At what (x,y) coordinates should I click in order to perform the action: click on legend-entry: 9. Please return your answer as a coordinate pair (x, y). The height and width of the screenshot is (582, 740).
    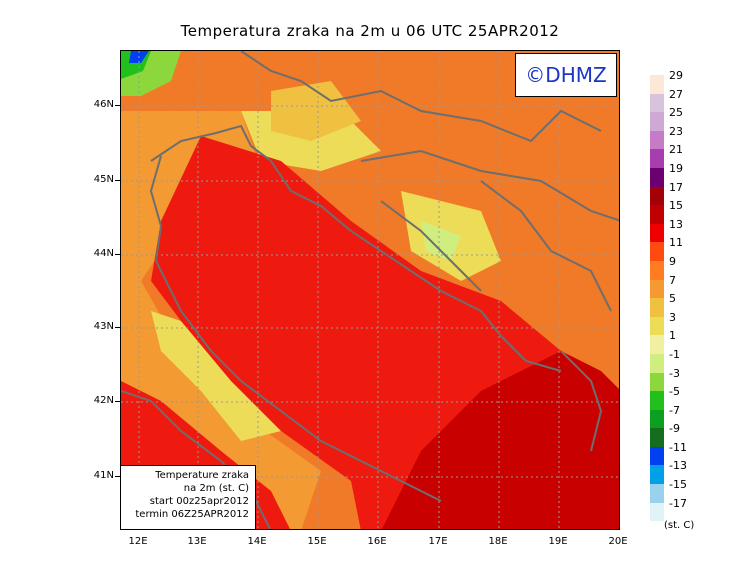
    Looking at the image, I should click on (695, 267).